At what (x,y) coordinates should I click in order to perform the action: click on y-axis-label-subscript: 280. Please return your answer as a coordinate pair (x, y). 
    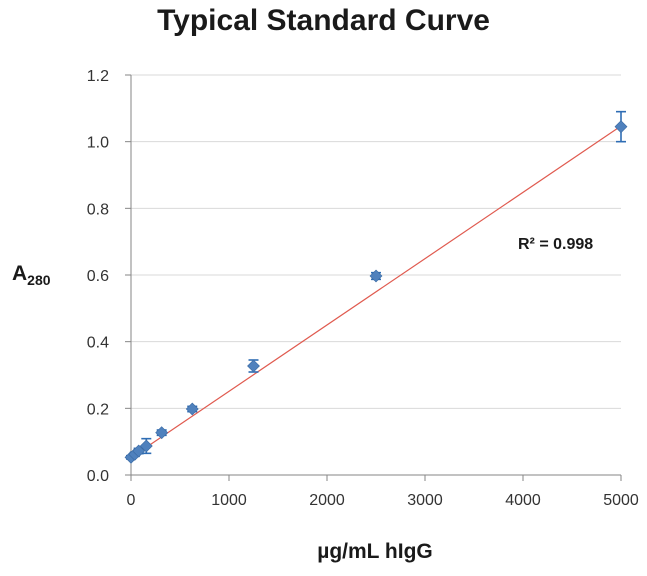
    Looking at the image, I should click on (39, 280).